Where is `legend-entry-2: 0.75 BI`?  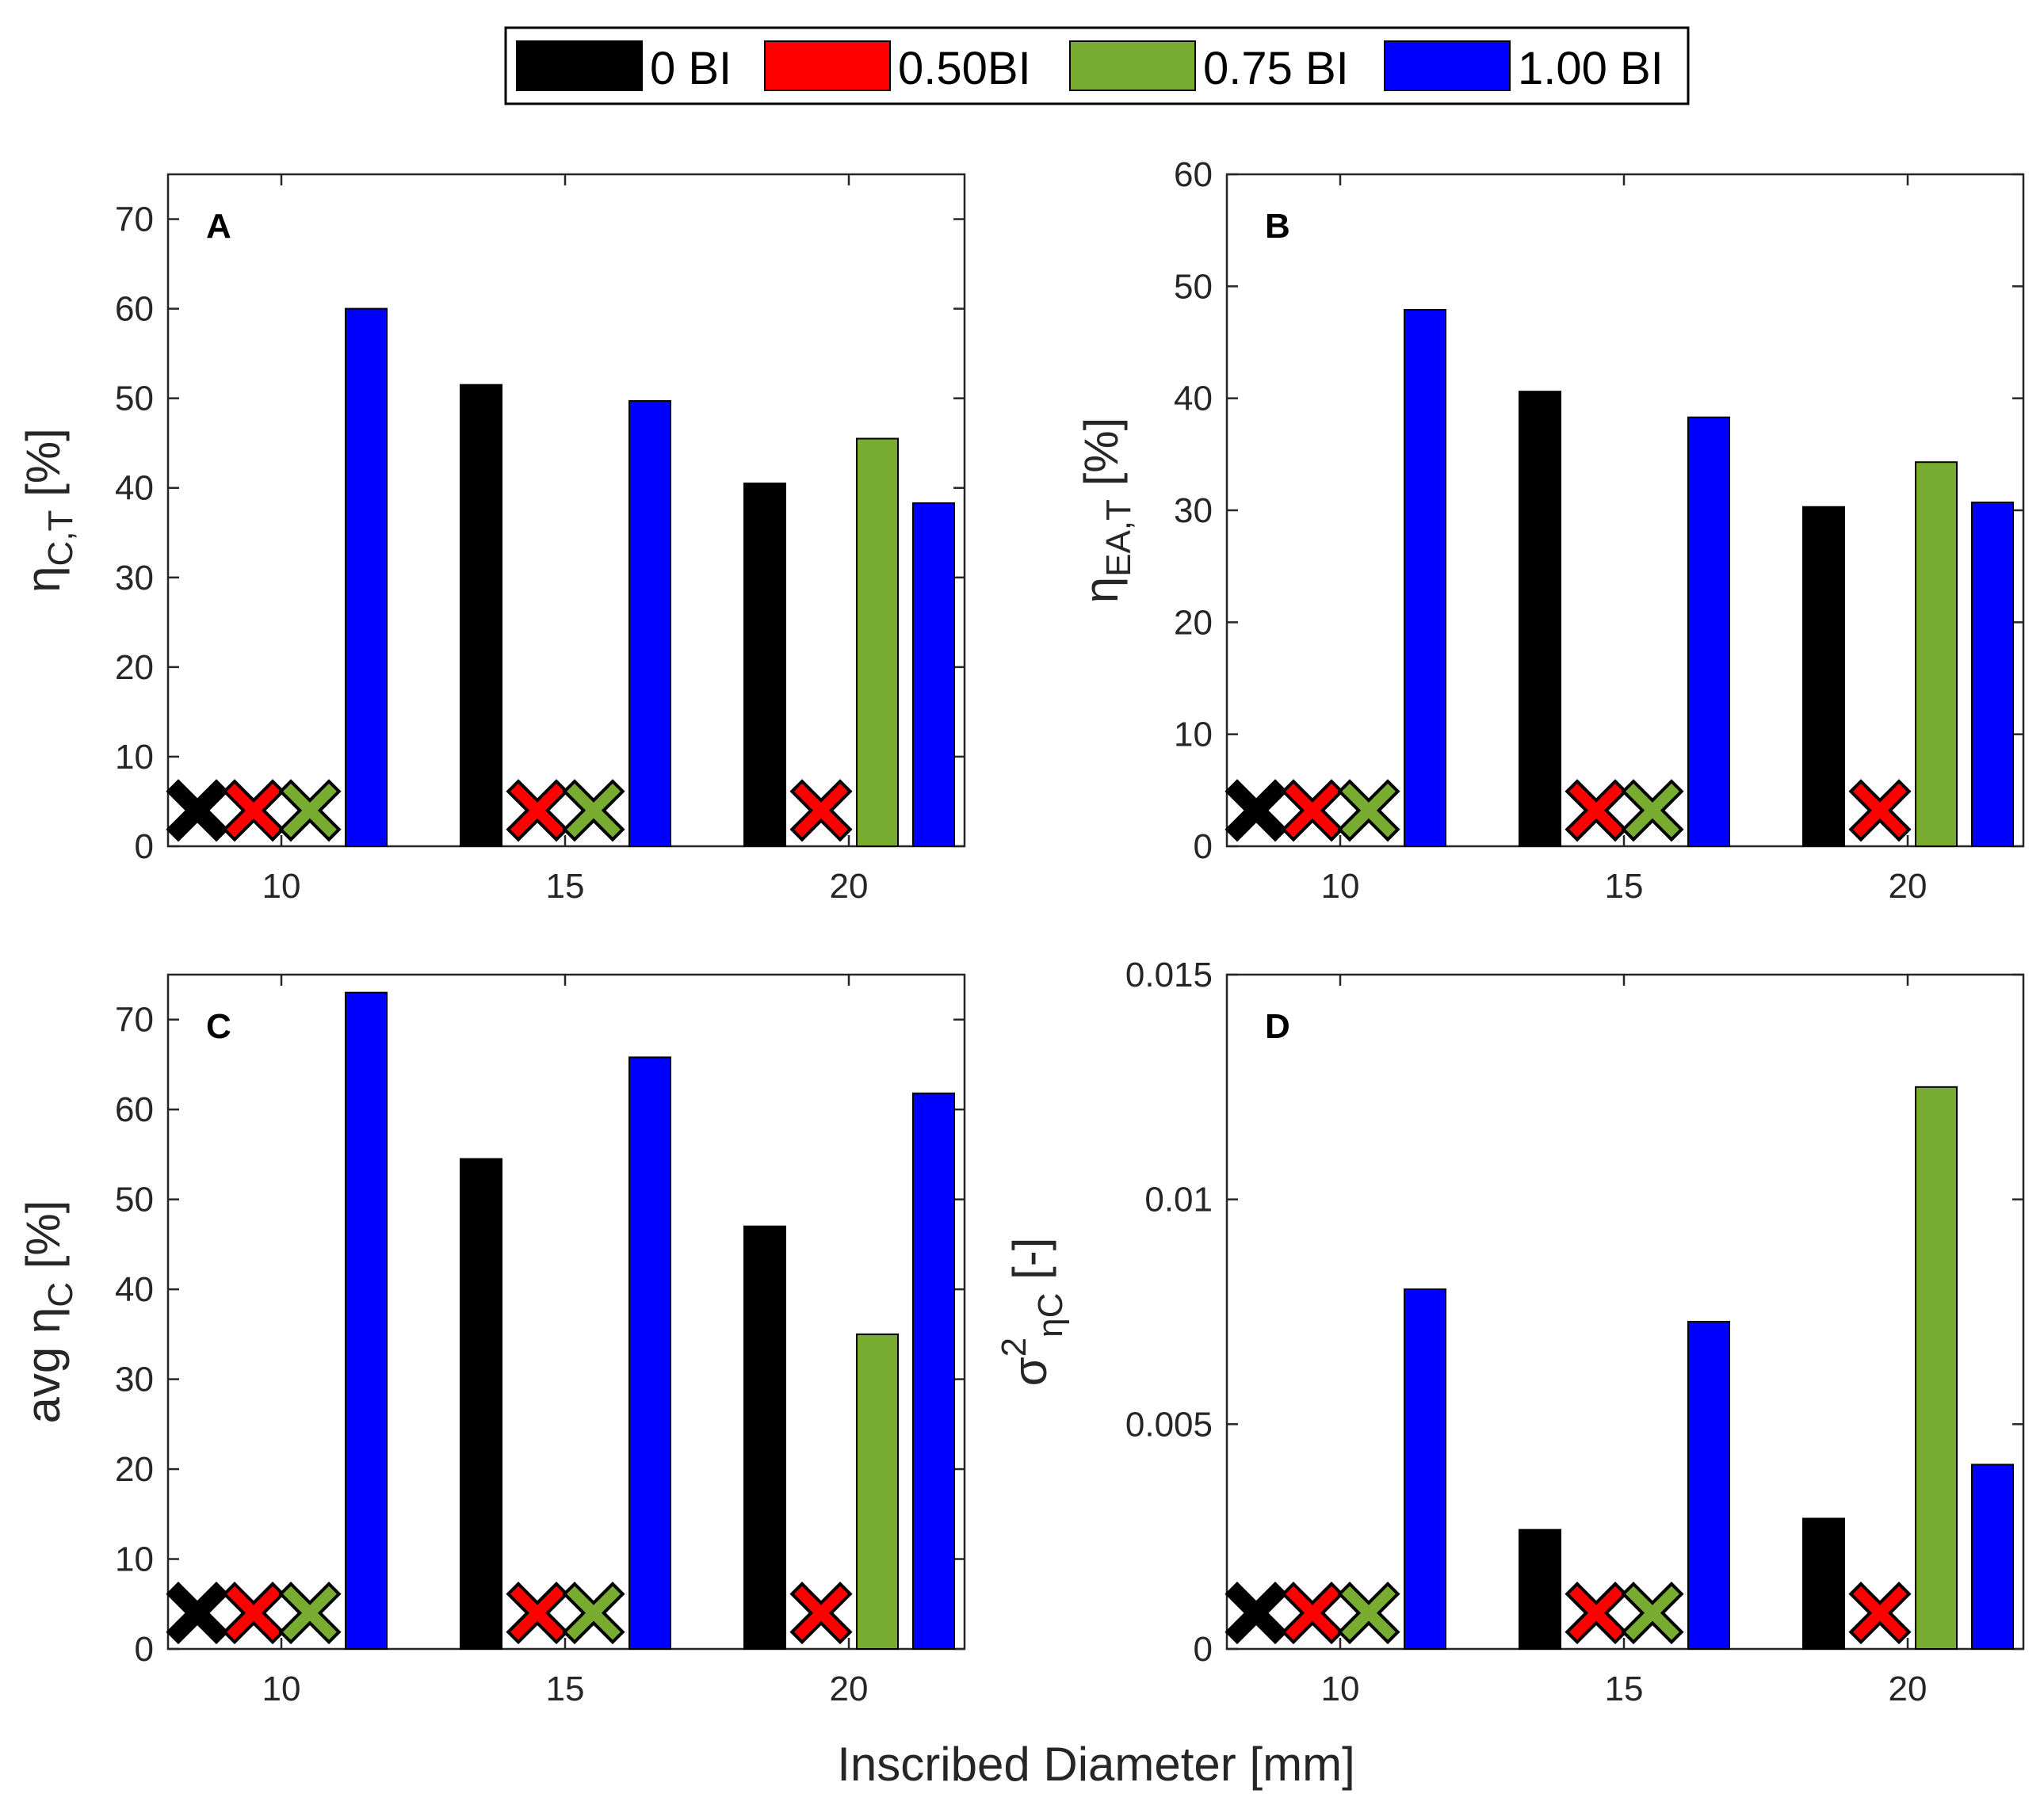
legend-entry-2: 0.75 BI is located at coordinates (1209, 67).